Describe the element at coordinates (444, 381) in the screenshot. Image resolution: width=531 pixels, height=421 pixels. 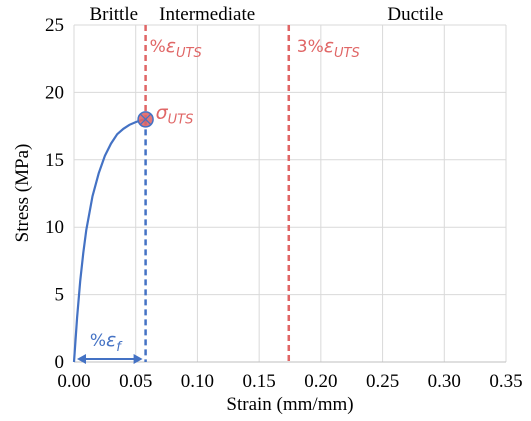
I see `x-tick-label: 0.30` at that location.